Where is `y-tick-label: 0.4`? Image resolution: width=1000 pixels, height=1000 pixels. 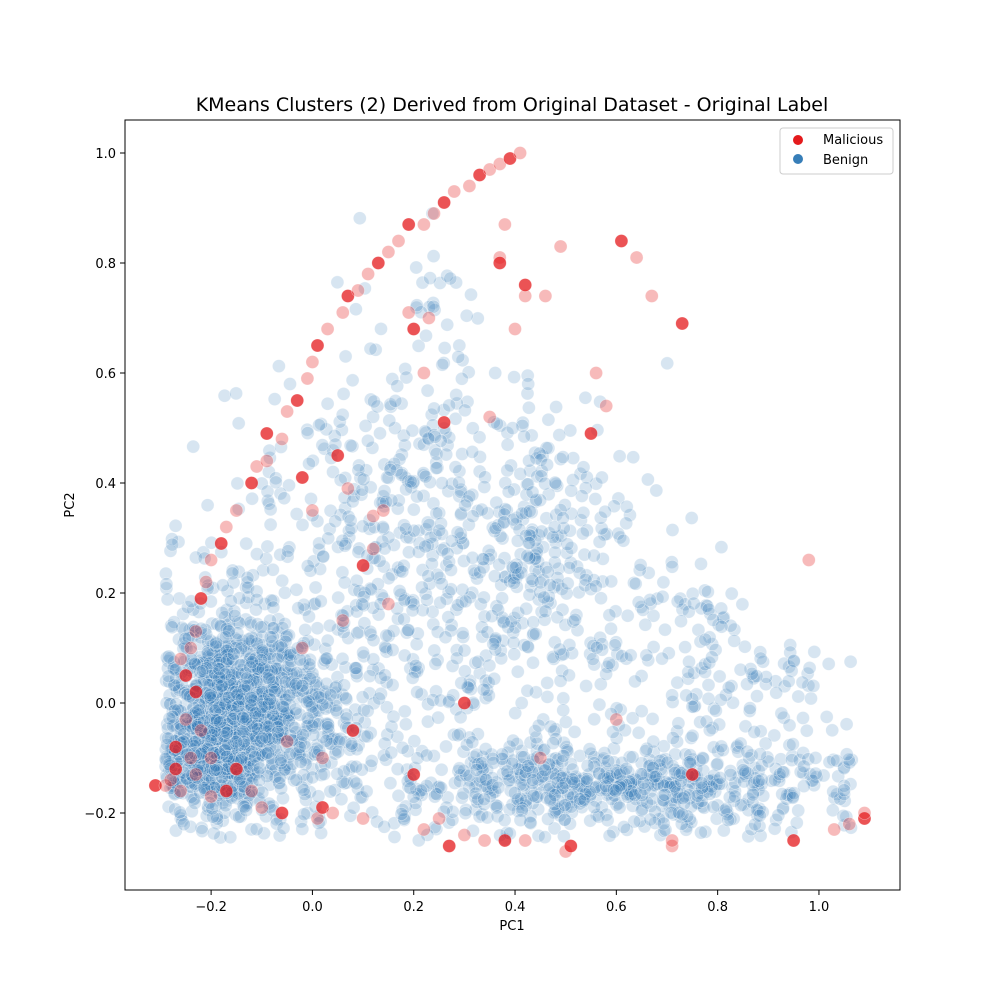
y-tick-label: 0.4 is located at coordinates (105, 484).